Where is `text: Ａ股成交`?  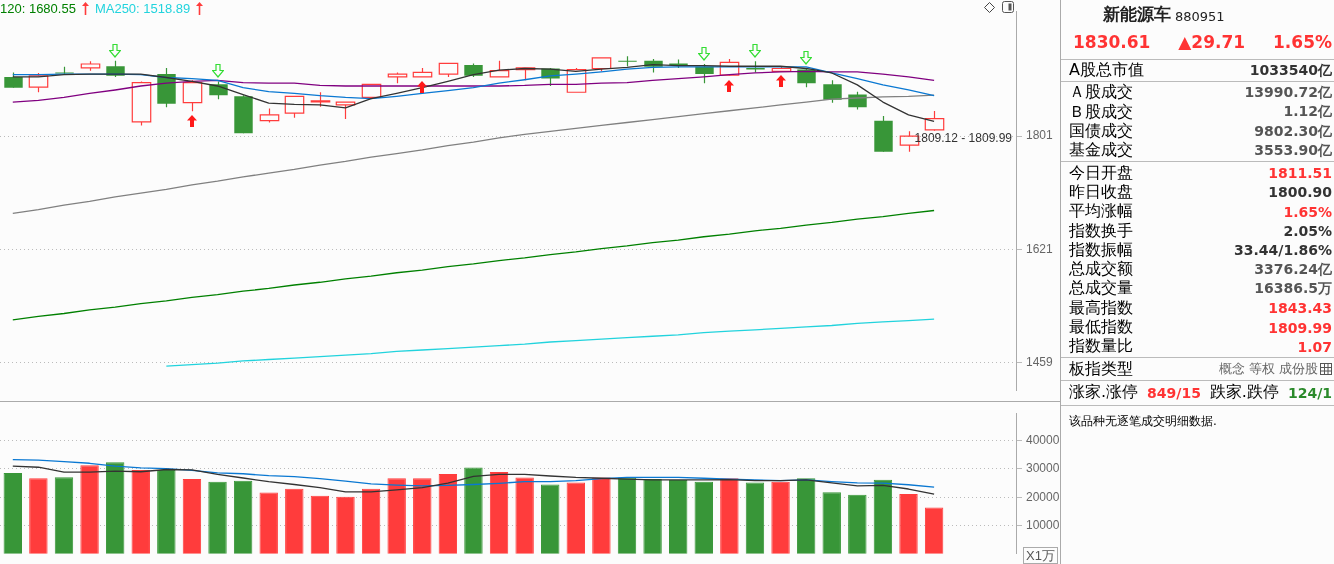 text: Ａ股成交 is located at coordinates (1101, 92).